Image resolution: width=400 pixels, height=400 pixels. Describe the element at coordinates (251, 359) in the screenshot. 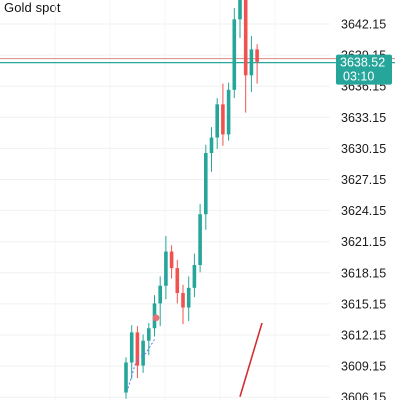

I see `trend-line` at that location.